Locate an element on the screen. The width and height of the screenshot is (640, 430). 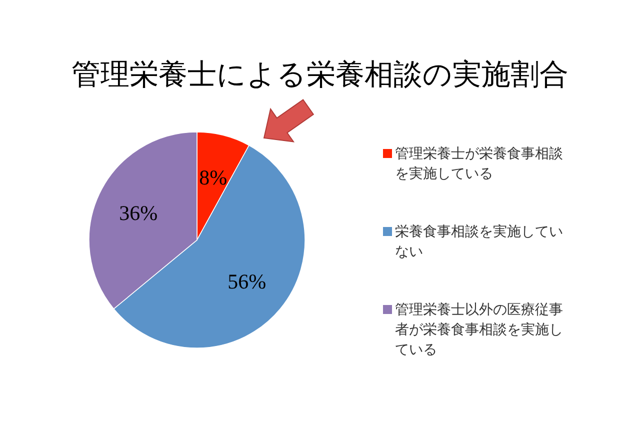
chart-title: 管理栄養士による栄養相談の実施割合 is located at coordinates (320, 74).